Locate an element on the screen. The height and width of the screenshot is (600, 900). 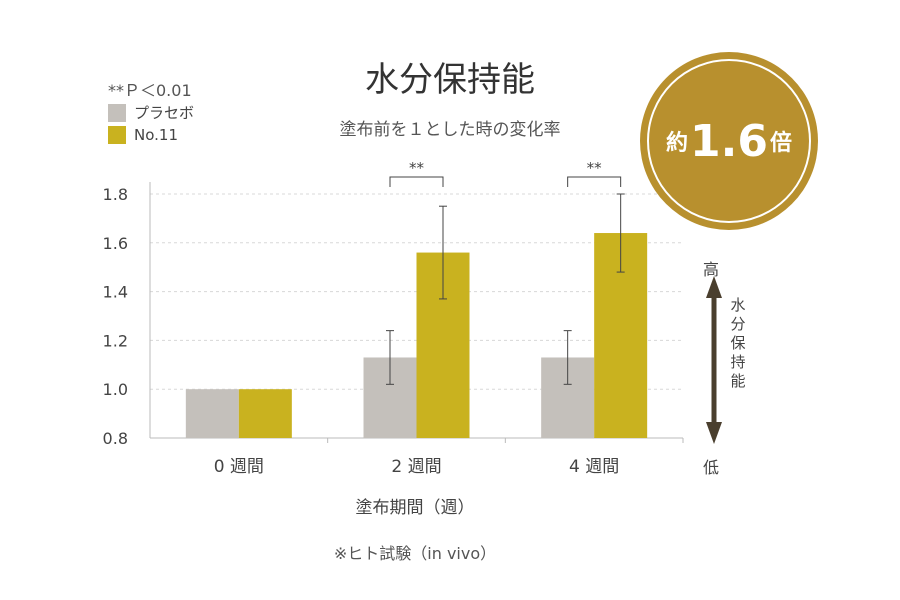
badge-value: 1.6 is located at coordinates (729, 141).